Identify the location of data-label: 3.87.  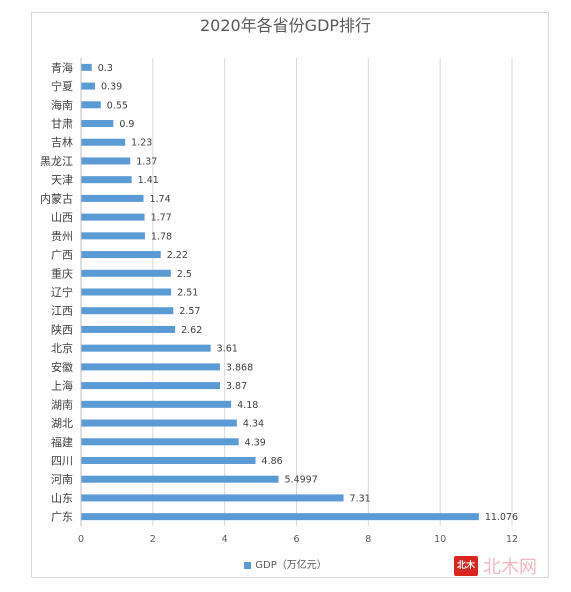
(236, 386).